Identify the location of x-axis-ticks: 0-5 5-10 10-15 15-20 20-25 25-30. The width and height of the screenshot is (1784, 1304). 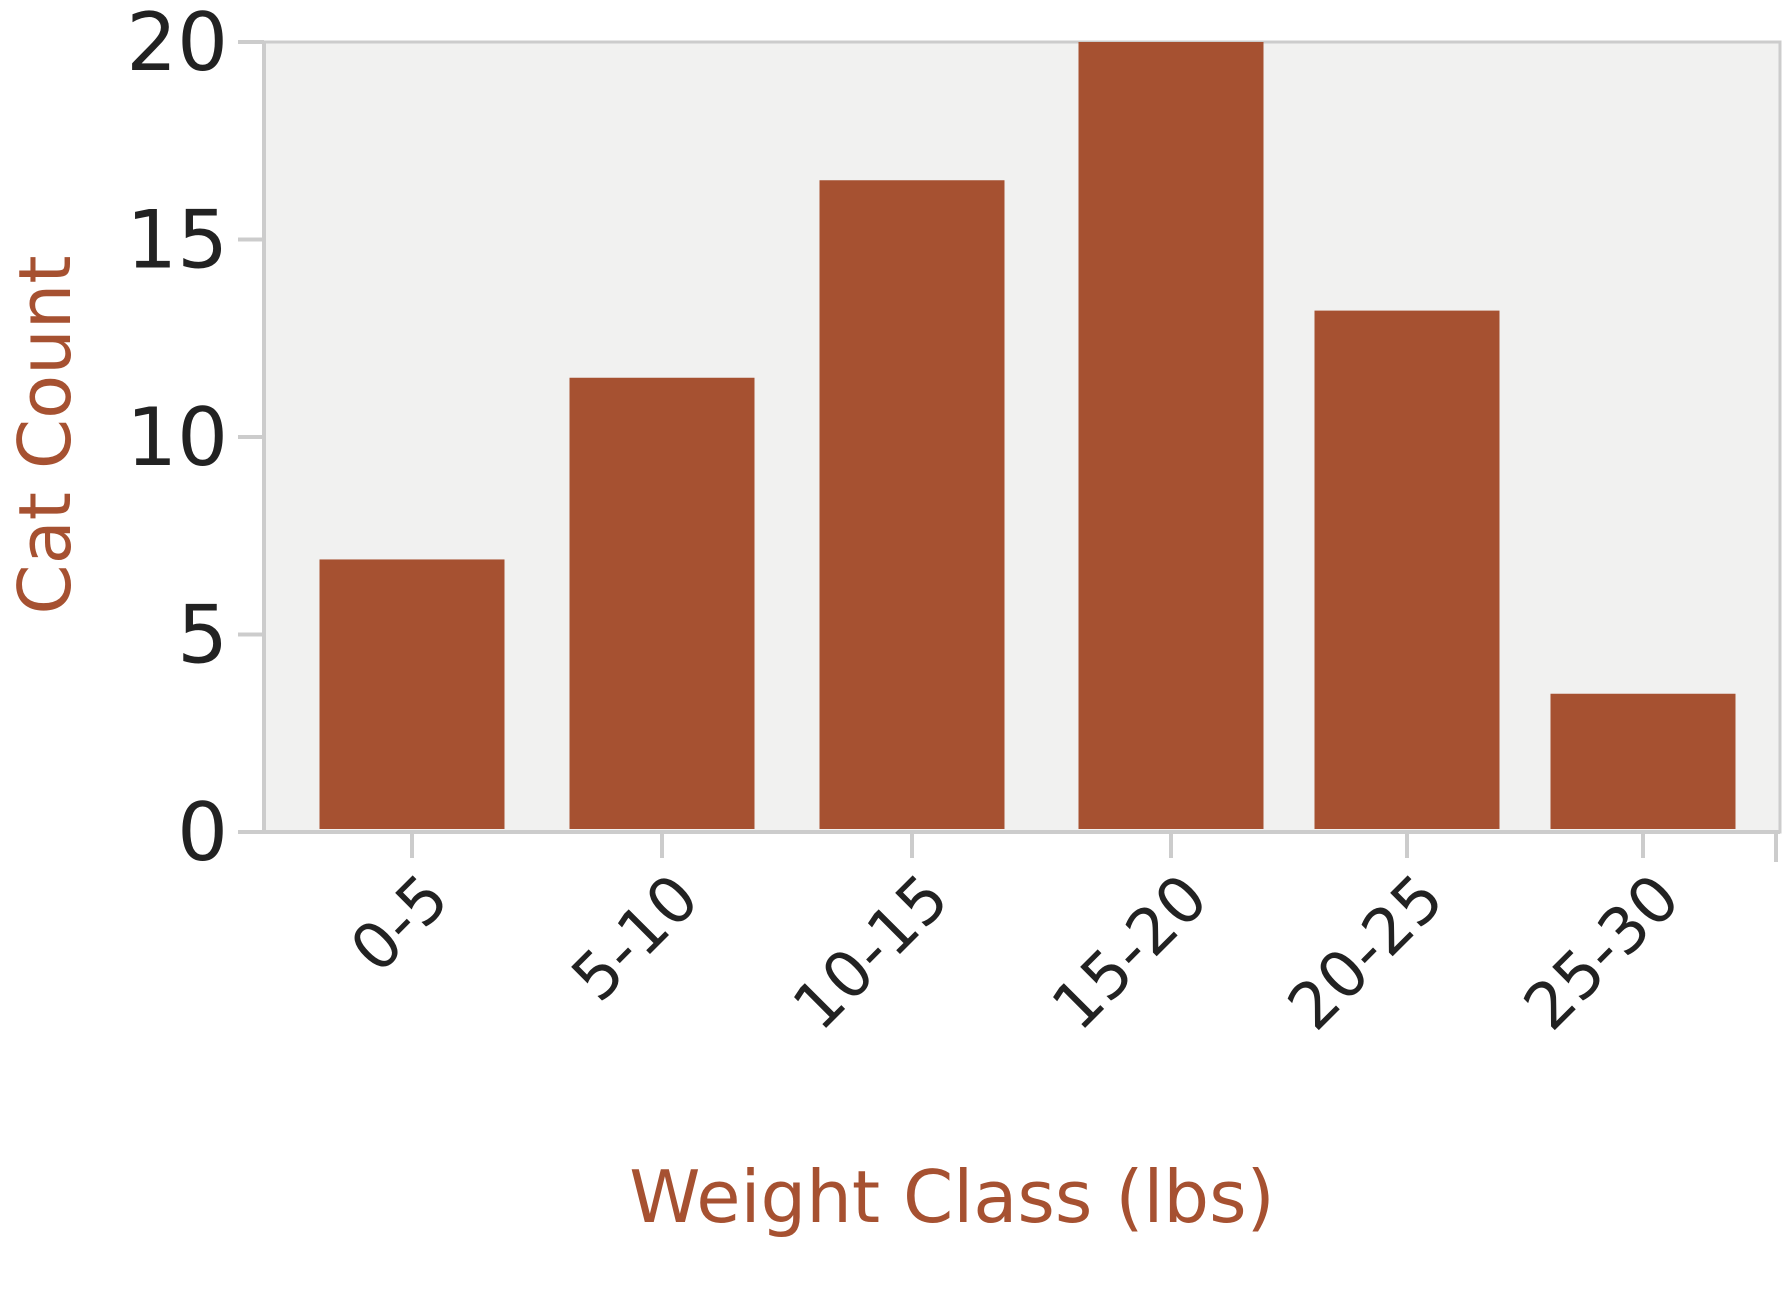
(1057, 938).